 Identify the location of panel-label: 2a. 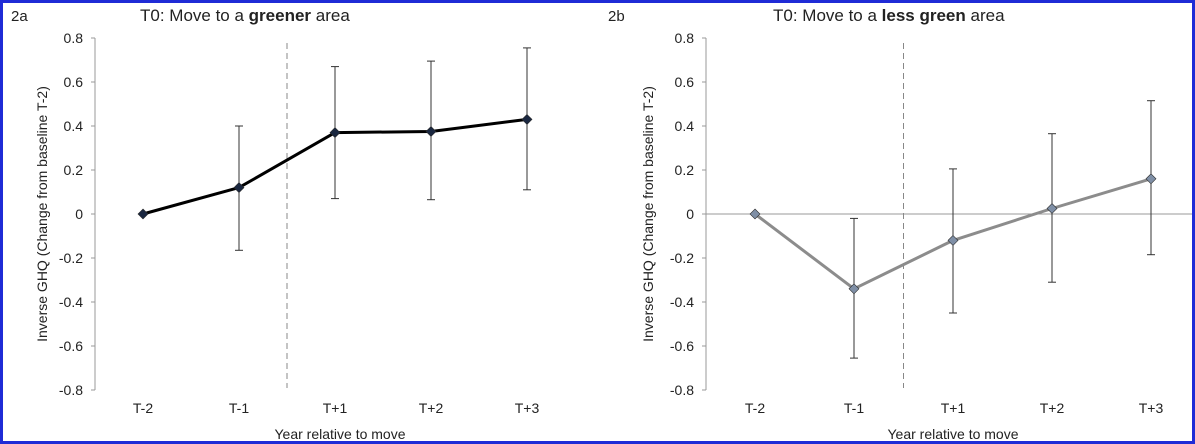
(19, 16).